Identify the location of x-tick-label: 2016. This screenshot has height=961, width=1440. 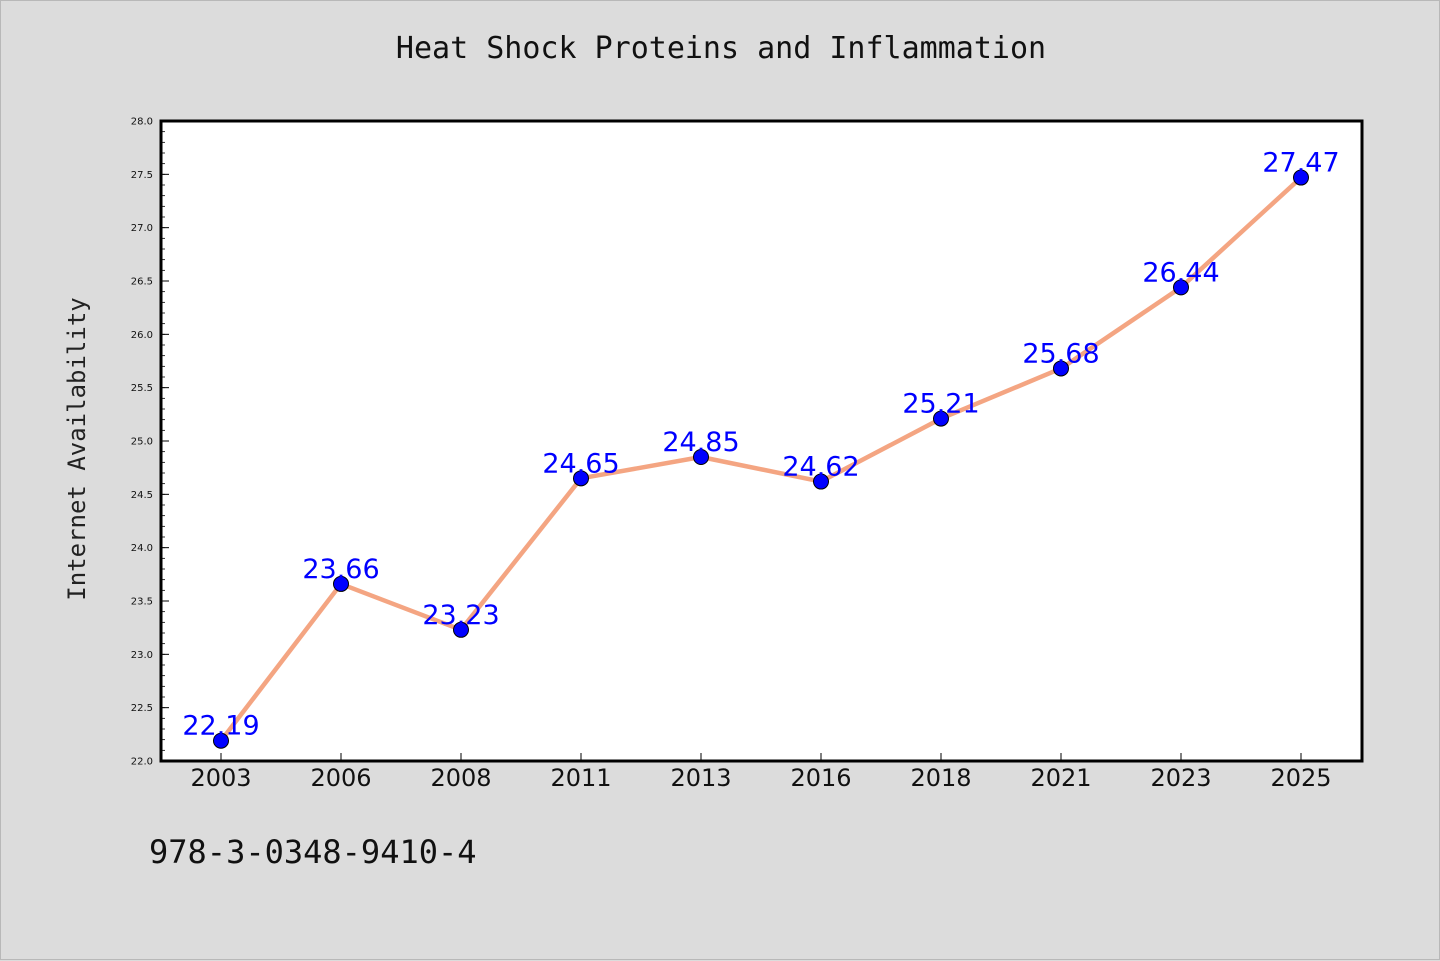
(820, 778).